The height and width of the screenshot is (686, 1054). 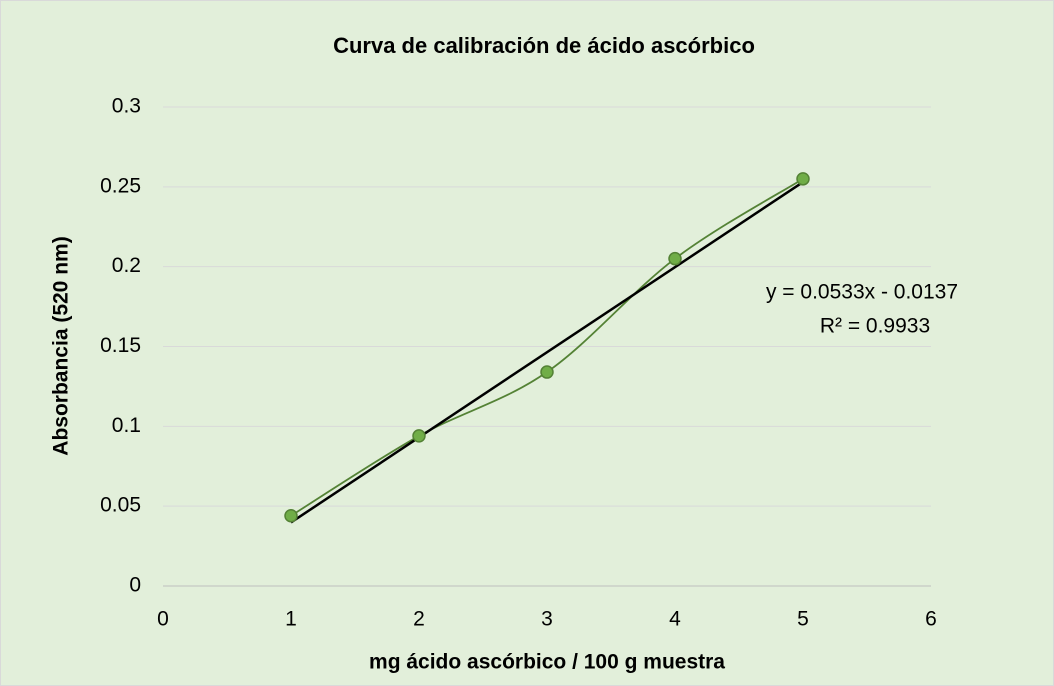 What do you see at coordinates (547, 662) in the screenshot?
I see `x-axis-label: mg ácido ascórbico / 100 g muestra` at bounding box center [547, 662].